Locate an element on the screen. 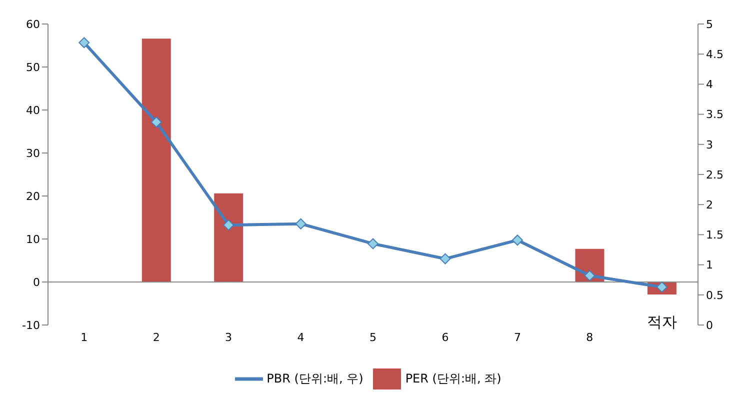 This screenshot has width=743, height=403. legend-label: PBR (단위:배, 우) is located at coordinates (315, 378).